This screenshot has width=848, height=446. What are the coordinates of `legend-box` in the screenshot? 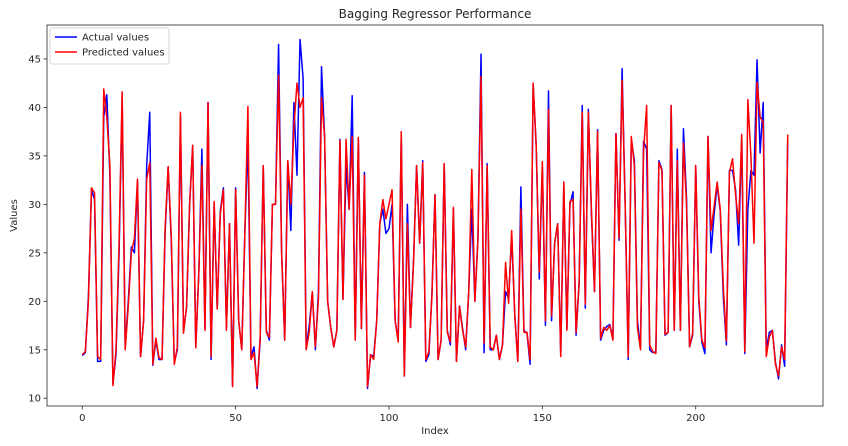 It's located at (109, 46).